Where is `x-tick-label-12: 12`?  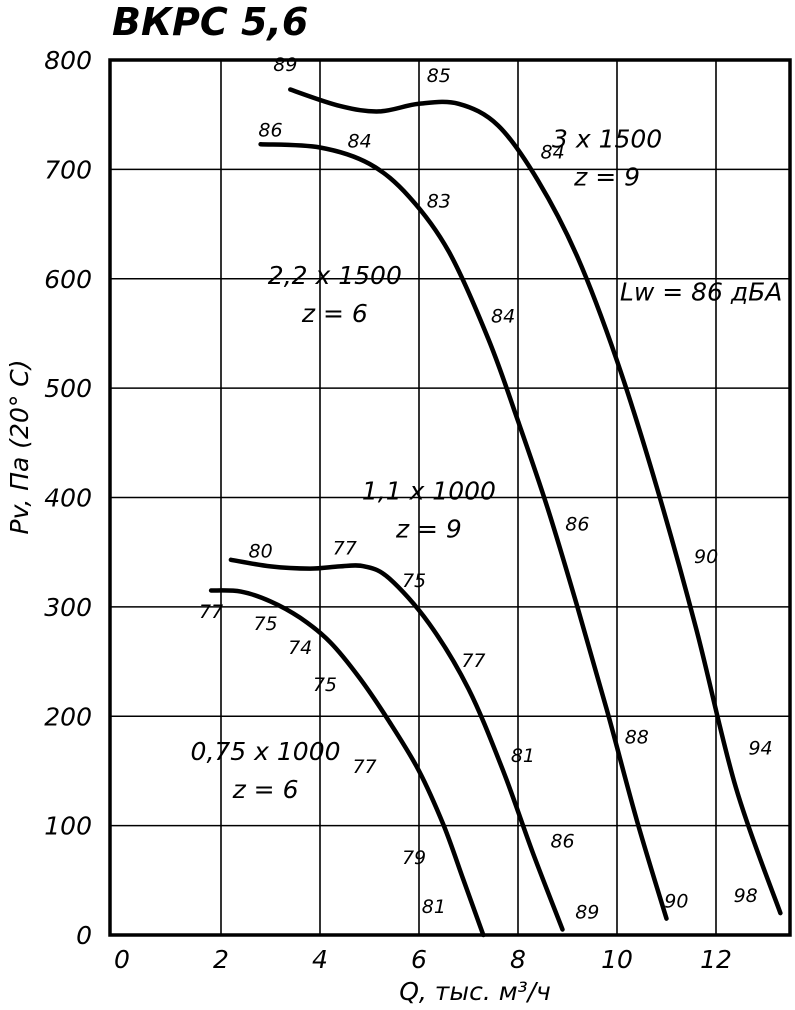
x-tick-label-12: 12 is located at coordinates (716, 959).